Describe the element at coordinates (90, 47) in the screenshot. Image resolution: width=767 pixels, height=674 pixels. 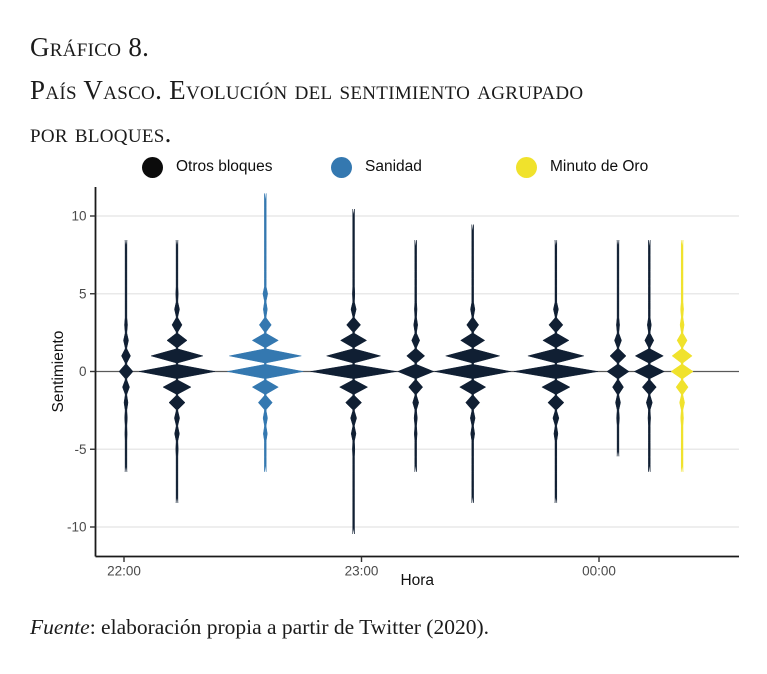
I see `figure-title-line-1: Gráfico 8.` at that location.